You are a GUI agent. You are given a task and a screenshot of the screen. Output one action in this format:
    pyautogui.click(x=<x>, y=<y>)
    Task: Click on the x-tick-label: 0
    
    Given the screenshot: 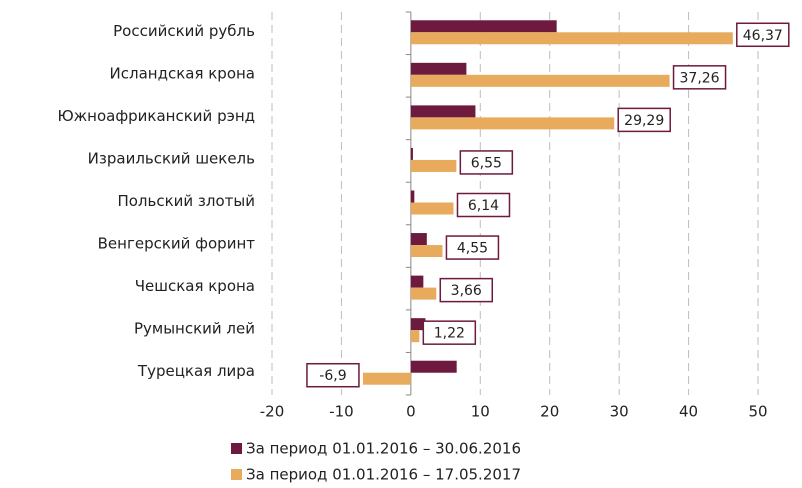 What is the action you would take?
    pyautogui.click(x=411, y=412)
    